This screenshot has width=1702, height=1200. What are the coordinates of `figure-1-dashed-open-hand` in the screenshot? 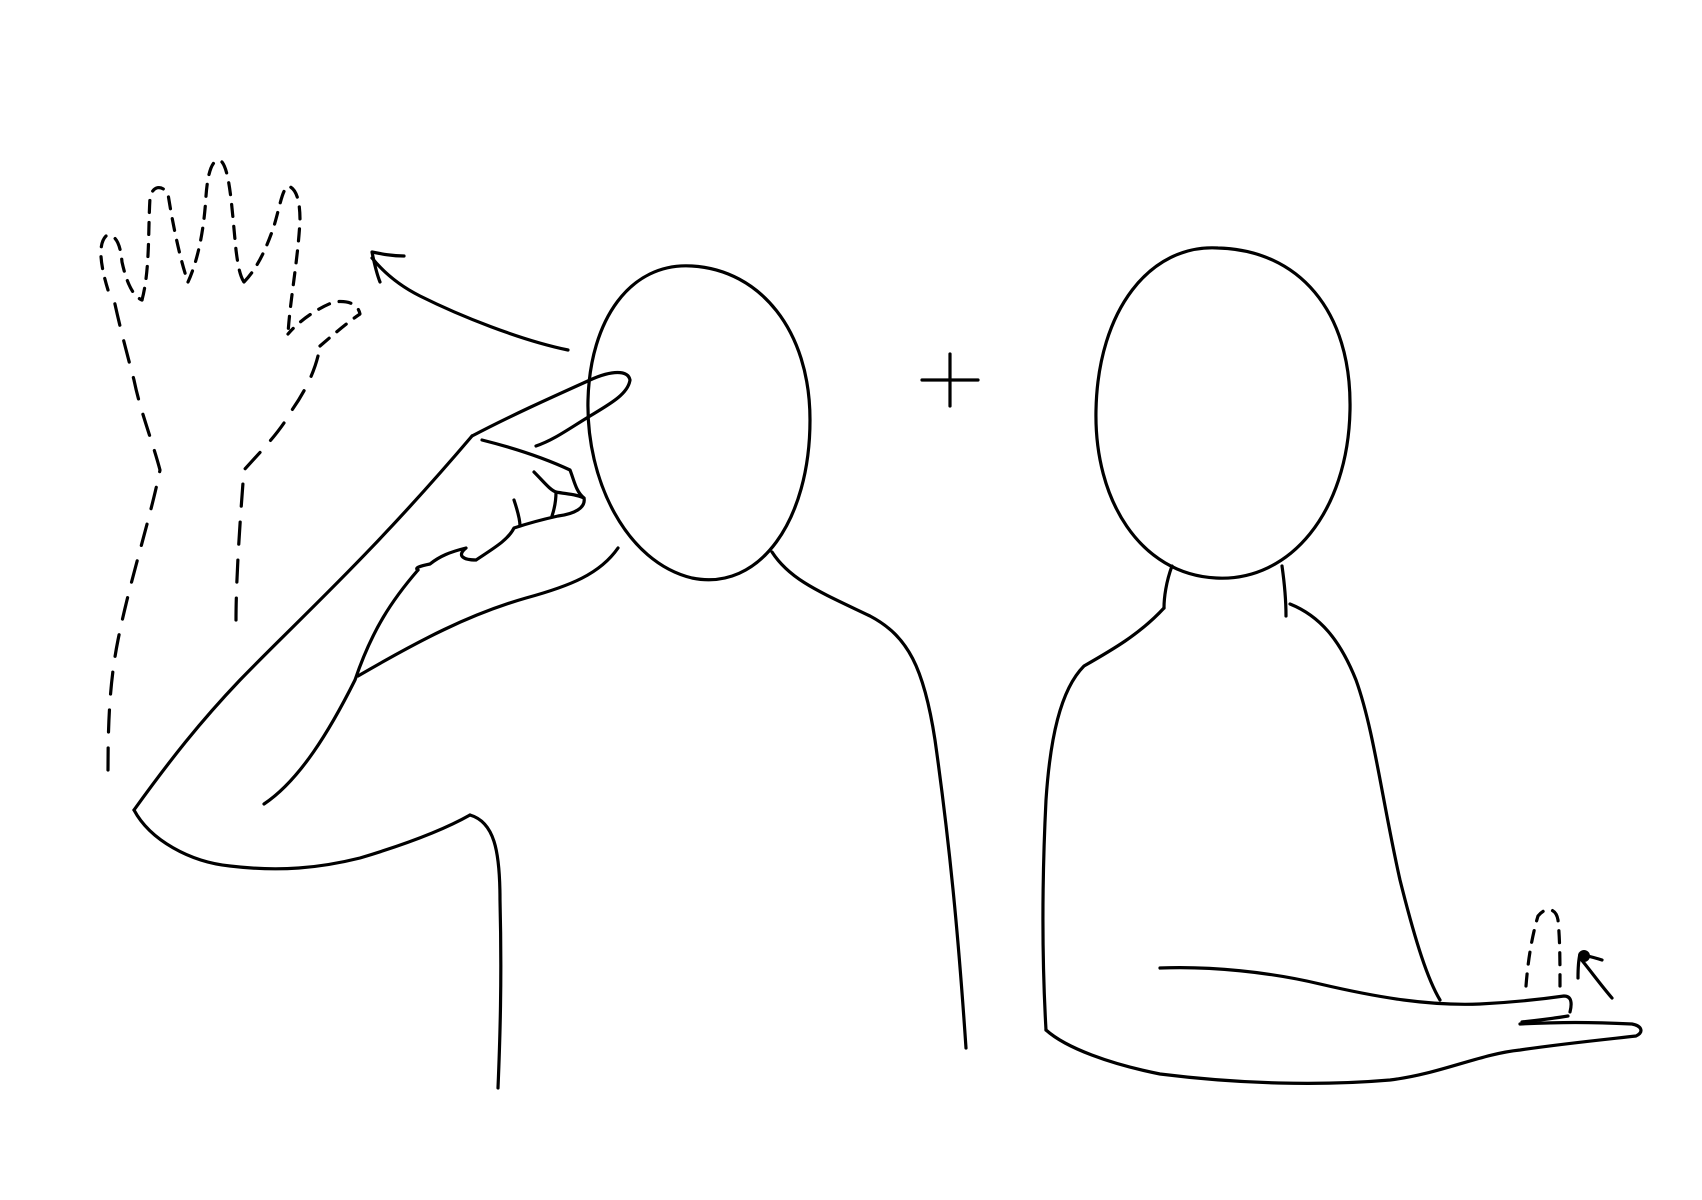 It's located at (230, 465).